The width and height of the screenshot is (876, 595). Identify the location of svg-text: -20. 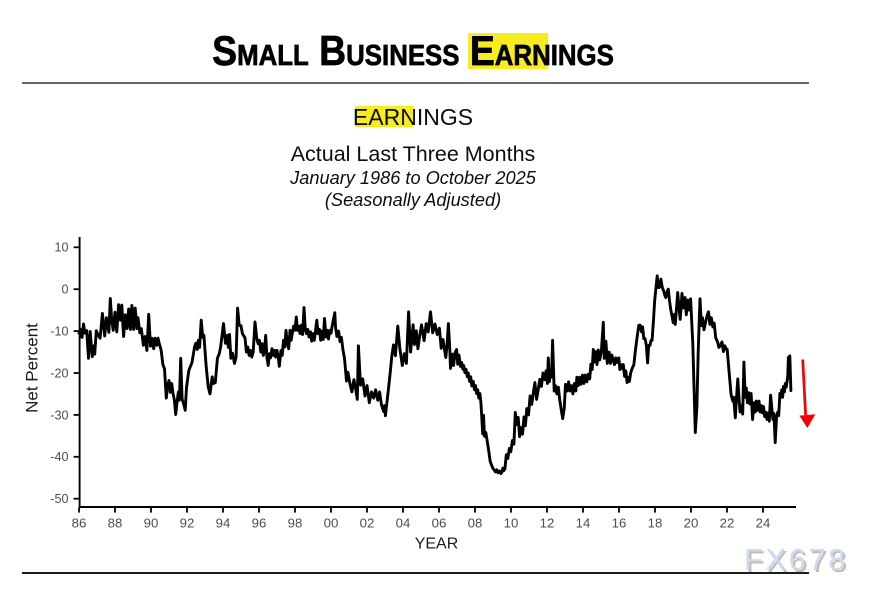
(59, 373).